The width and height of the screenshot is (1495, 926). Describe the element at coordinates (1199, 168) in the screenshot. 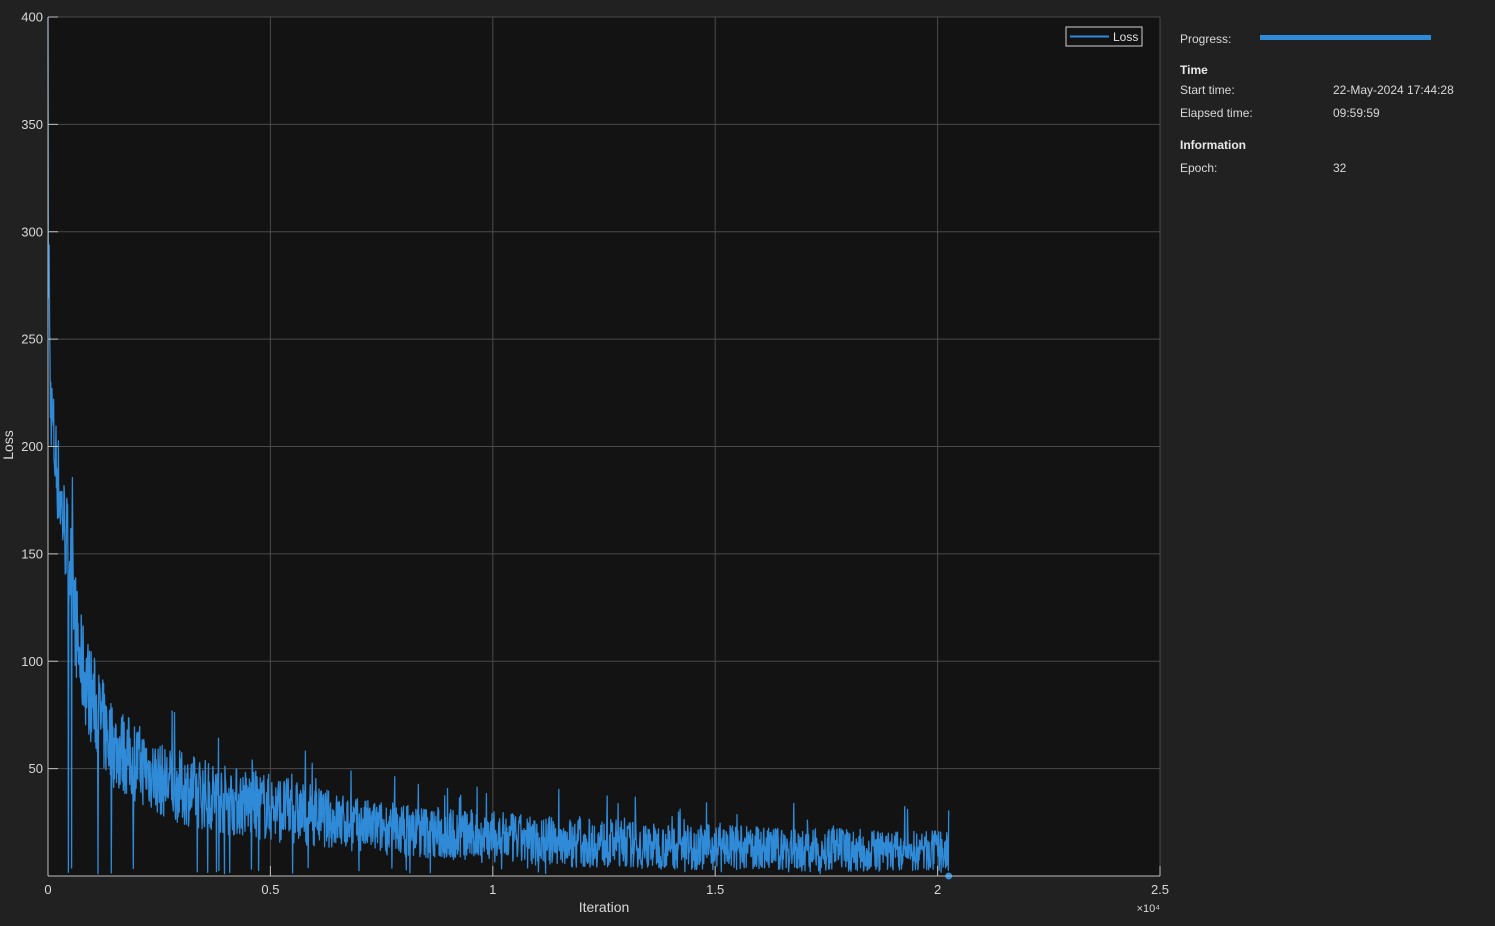

I see `epoch-label: Epoch:` at that location.